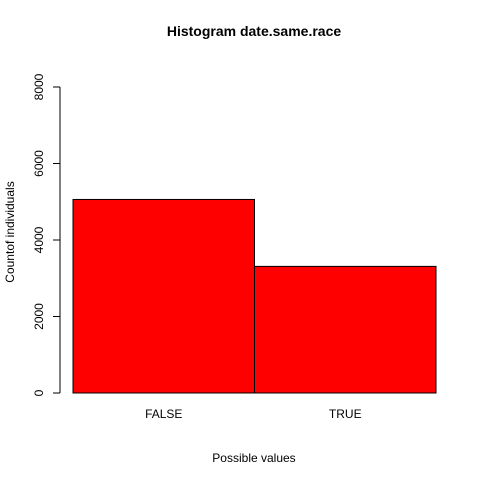  What do you see at coordinates (253, 458) in the screenshot?
I see `x-axis-label: Possible values` at bounding box center [253, 458].